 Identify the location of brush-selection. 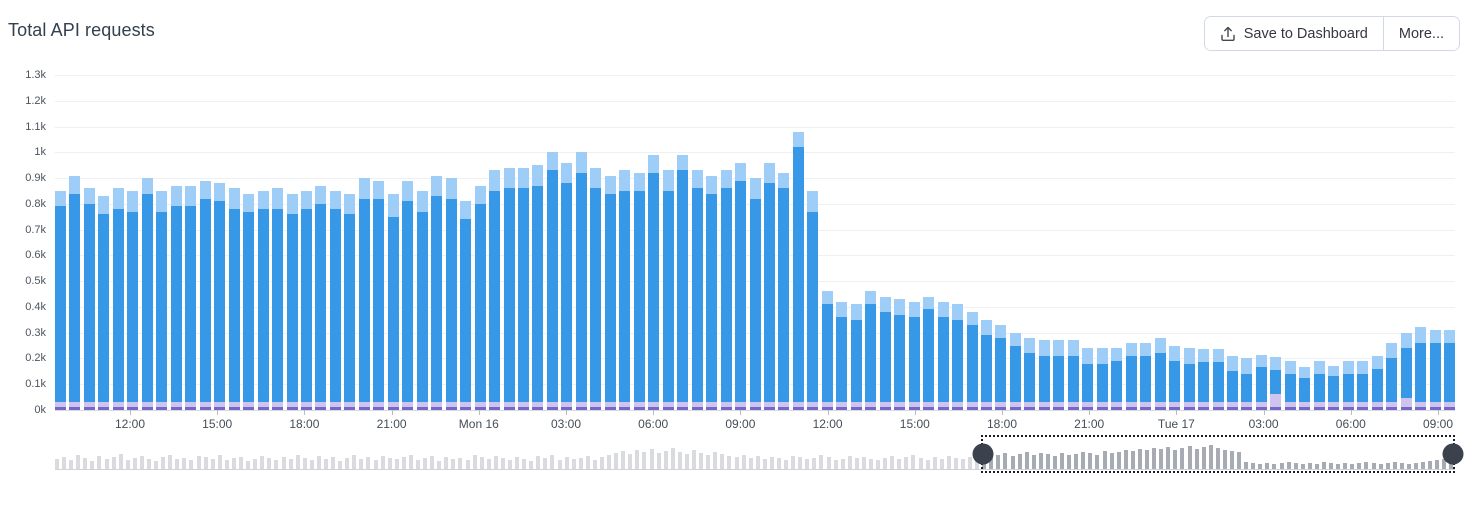
(1218, 454).